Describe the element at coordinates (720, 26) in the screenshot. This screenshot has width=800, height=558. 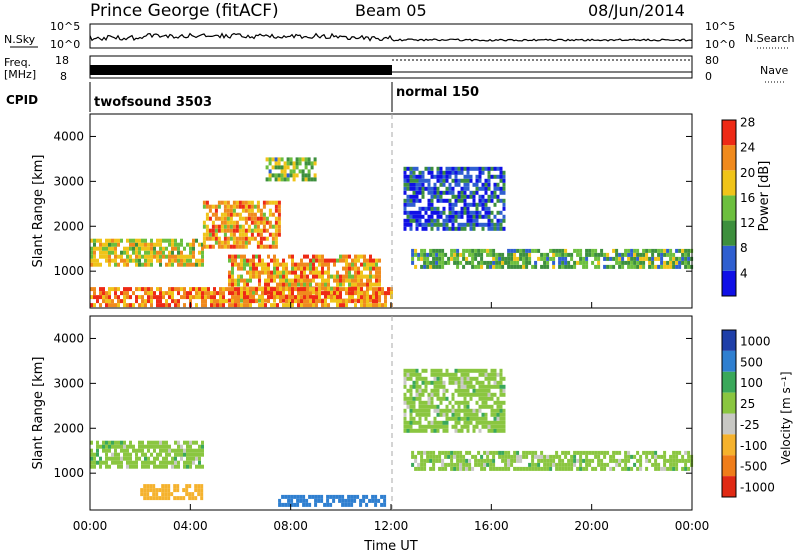
I see `noise-right-tick-top: 10^5` at that location.